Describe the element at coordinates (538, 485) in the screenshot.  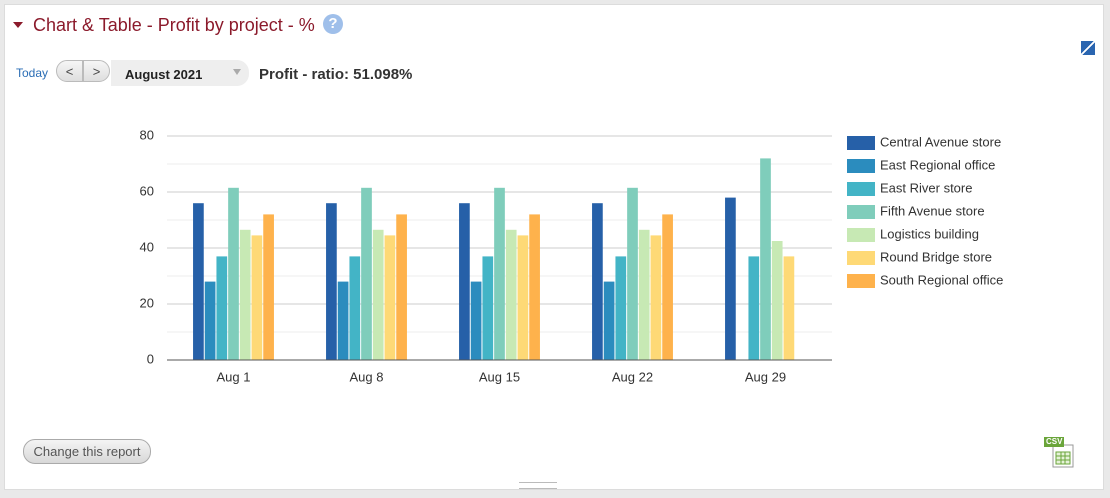
I see `resize-grip` at that location.